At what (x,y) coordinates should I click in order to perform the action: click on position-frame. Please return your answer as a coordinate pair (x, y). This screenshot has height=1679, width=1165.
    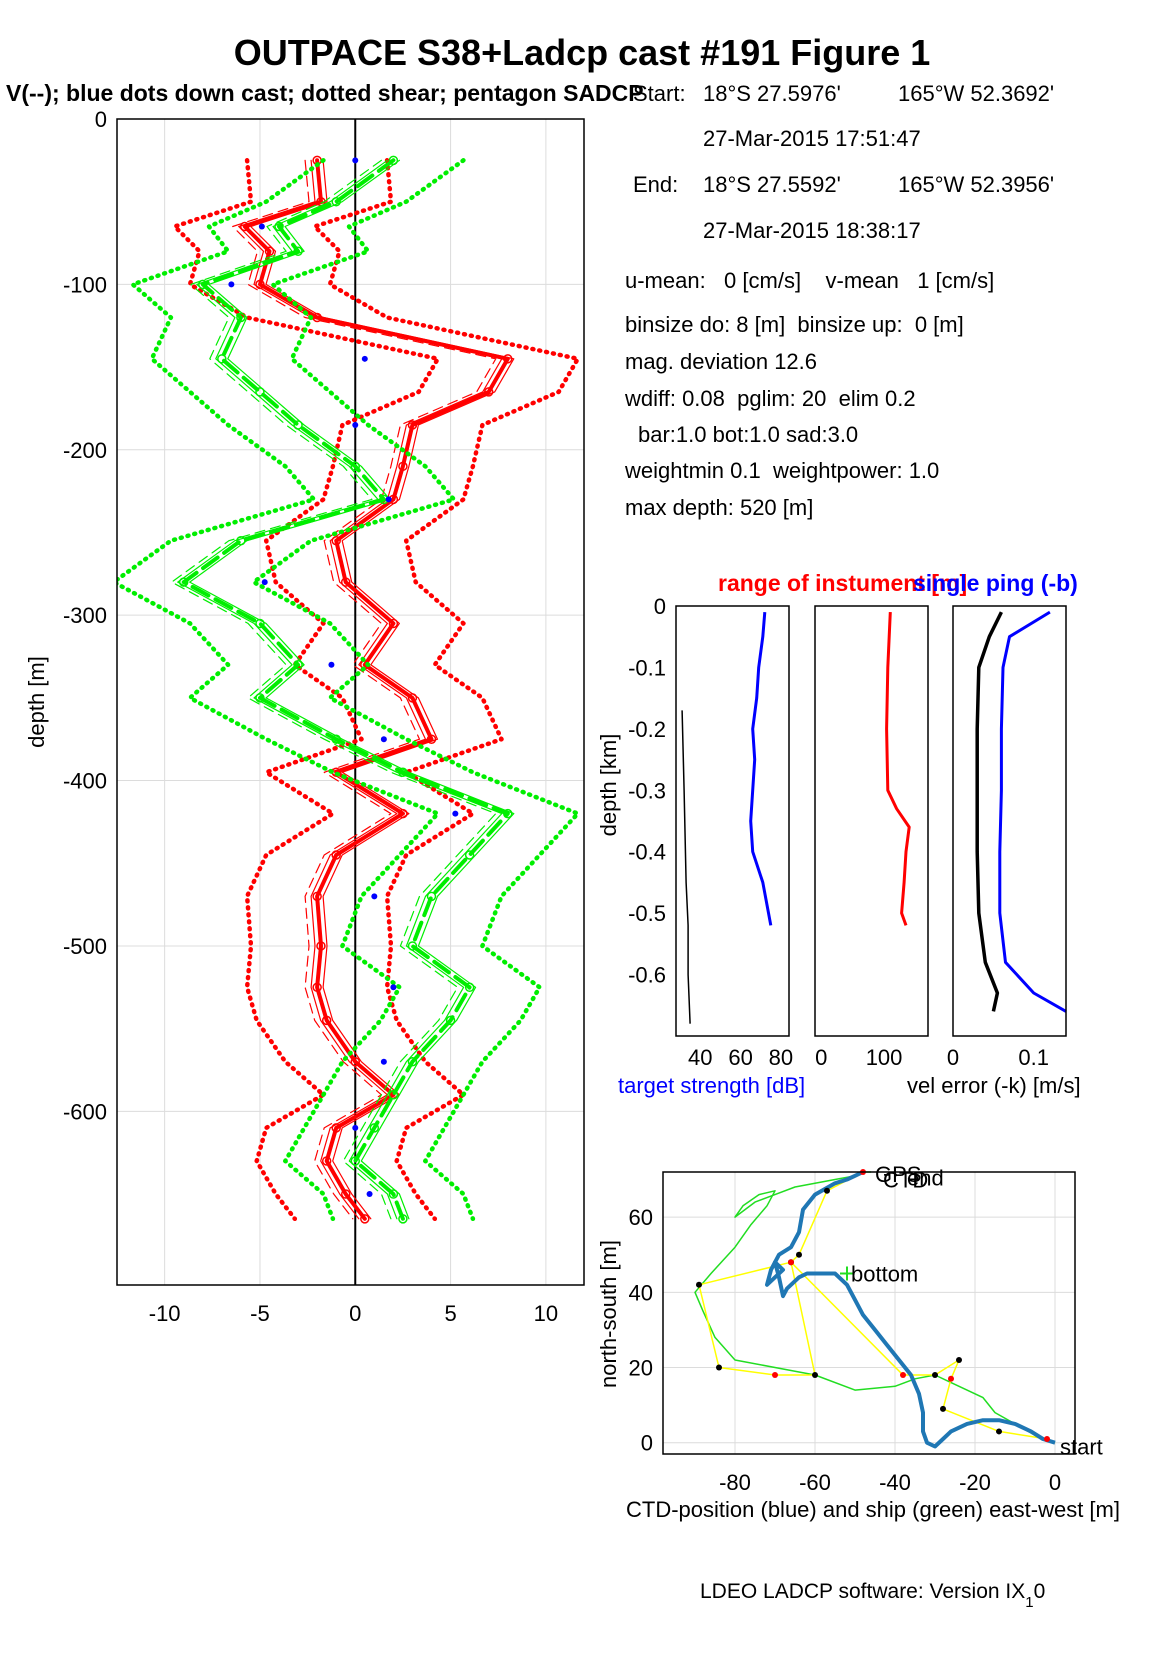
    Looking at the image, I should click on (869, 1313).